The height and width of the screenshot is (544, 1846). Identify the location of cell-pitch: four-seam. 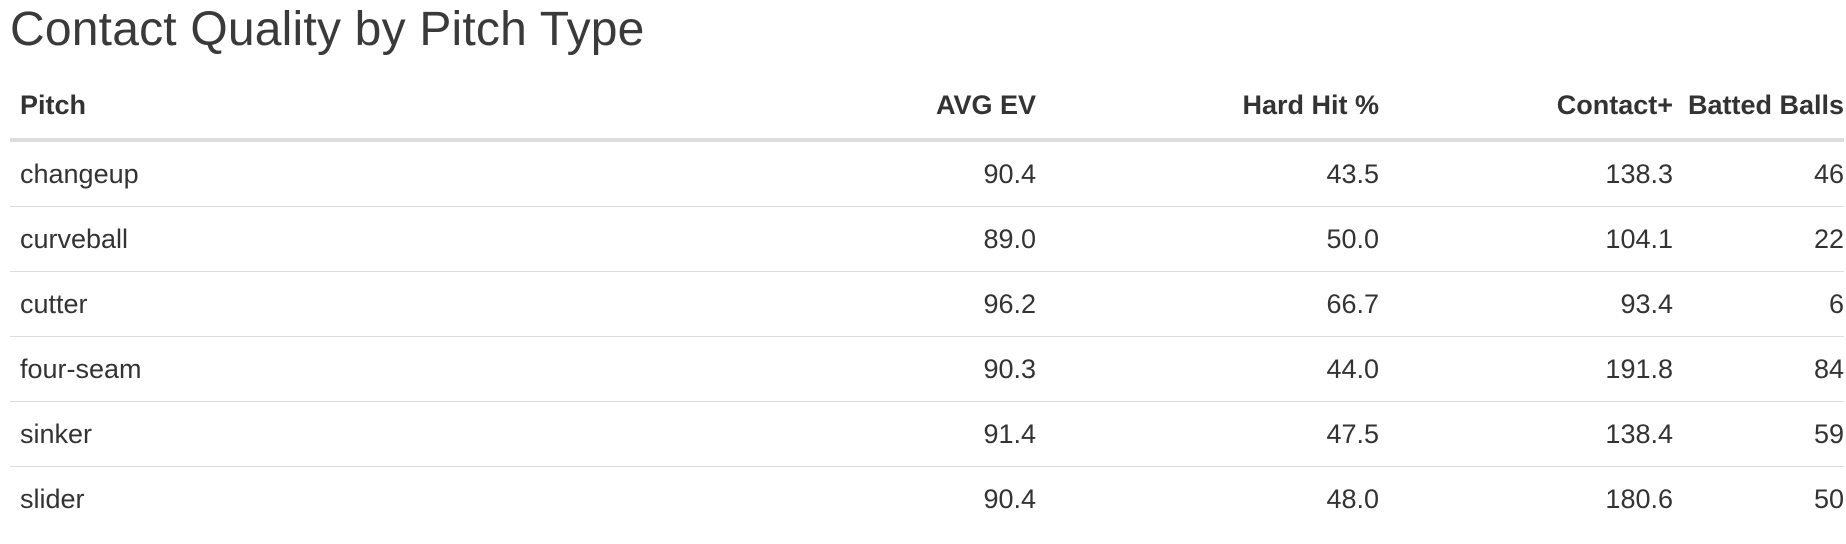
(323, 369).